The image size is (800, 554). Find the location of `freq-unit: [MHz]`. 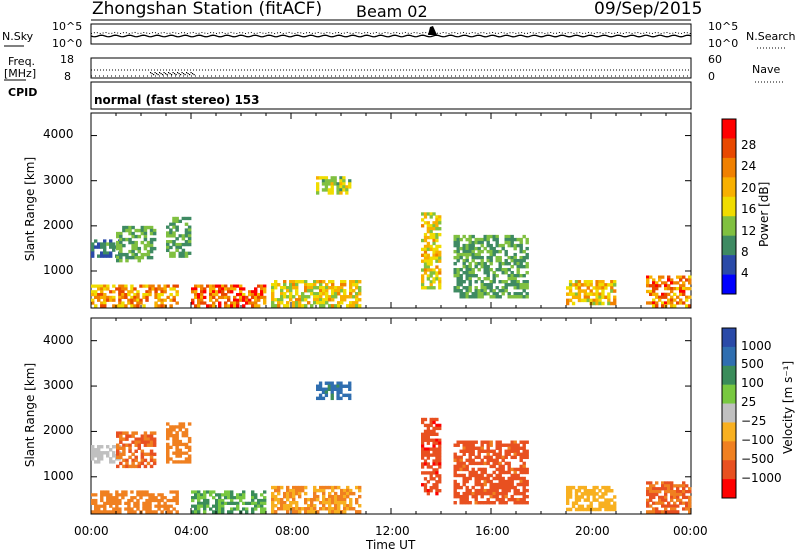

freq-unit: [MHz] is located at coordinates (20, 73).